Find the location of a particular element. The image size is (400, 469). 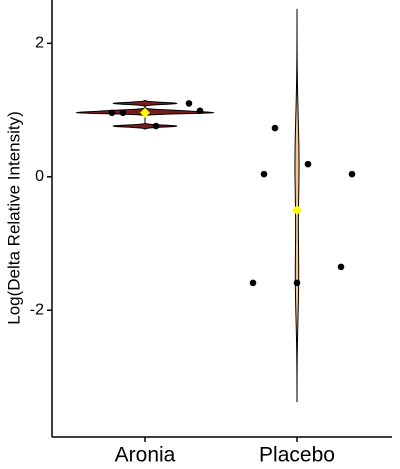

y-tick-label: -2 is located at coordinates (37, 309).